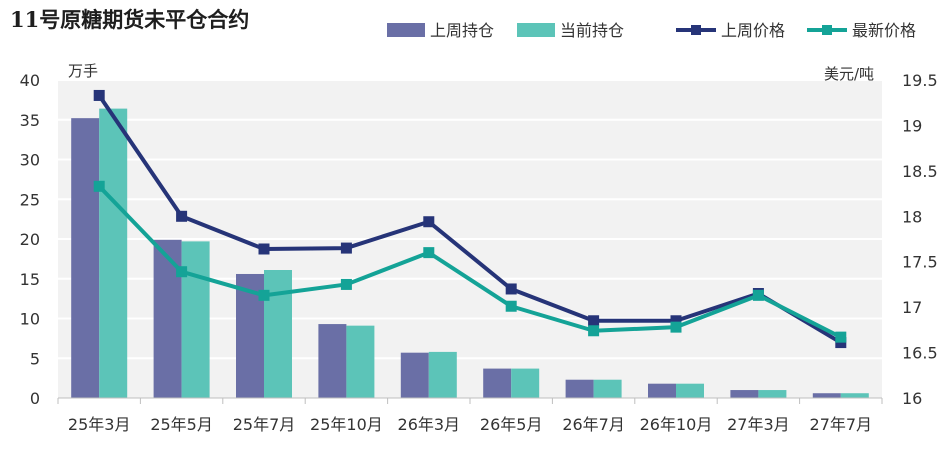 This screenshot has height=451, width=945. What do you see at coordinates (30, 199) in the screenshot?
I see `y-left-tick-label: 25` at bounding box center [30, 199].